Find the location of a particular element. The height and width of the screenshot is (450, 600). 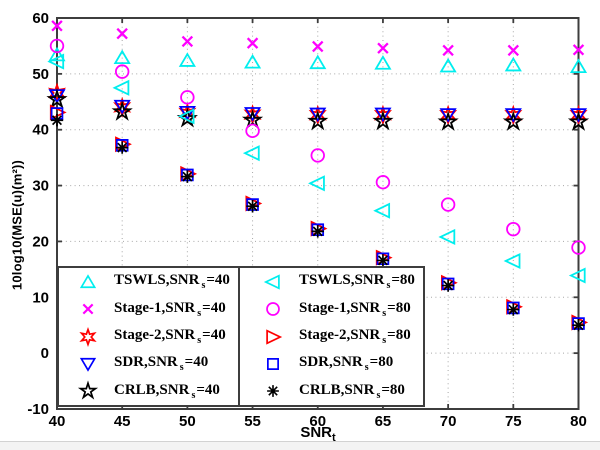

triangle-right-icon is located at coordinates (274, 336).